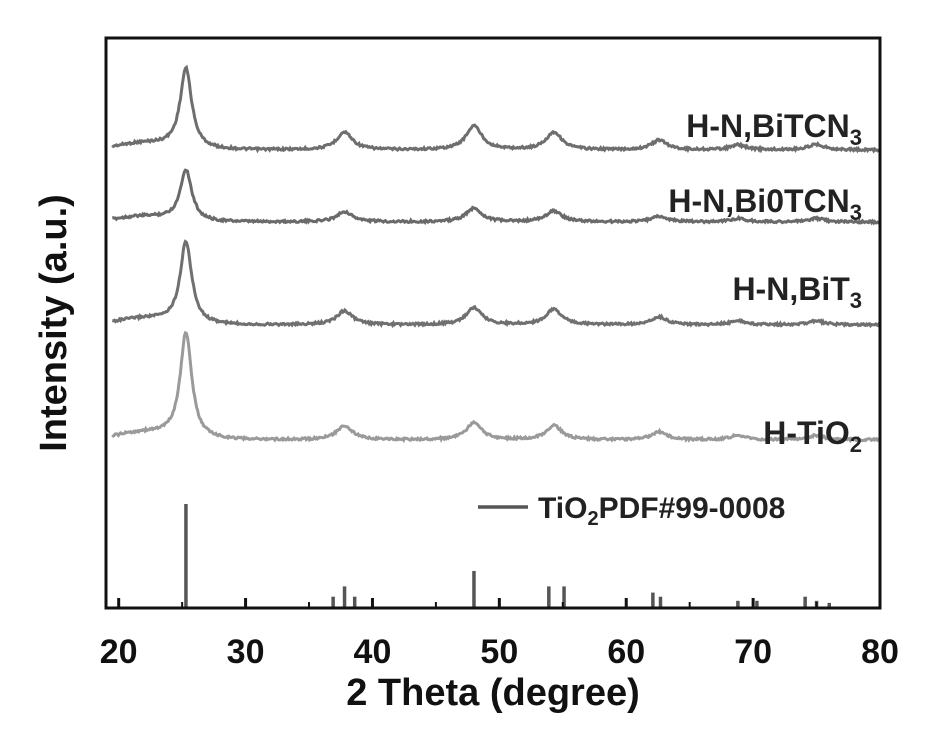 The width and height of the screenshot is (925, 738). Describe the element at coordinates (774, 129) in the screenshot. I see `series-label: H-N,BiTCN3` at that location.